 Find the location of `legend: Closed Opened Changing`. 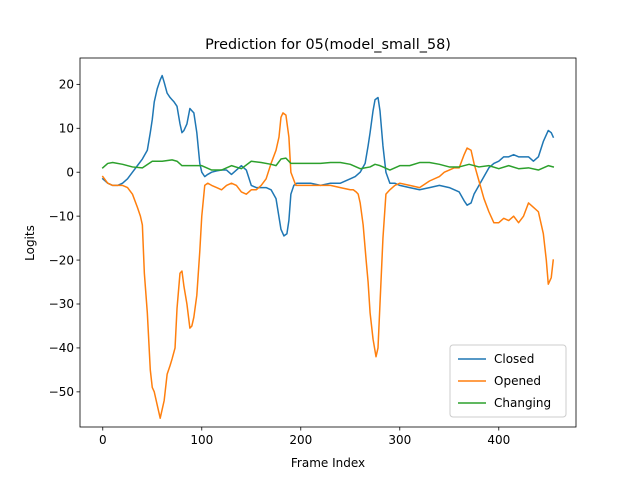

legend: Closed Opened Changing is located at coordinates (508, 381).